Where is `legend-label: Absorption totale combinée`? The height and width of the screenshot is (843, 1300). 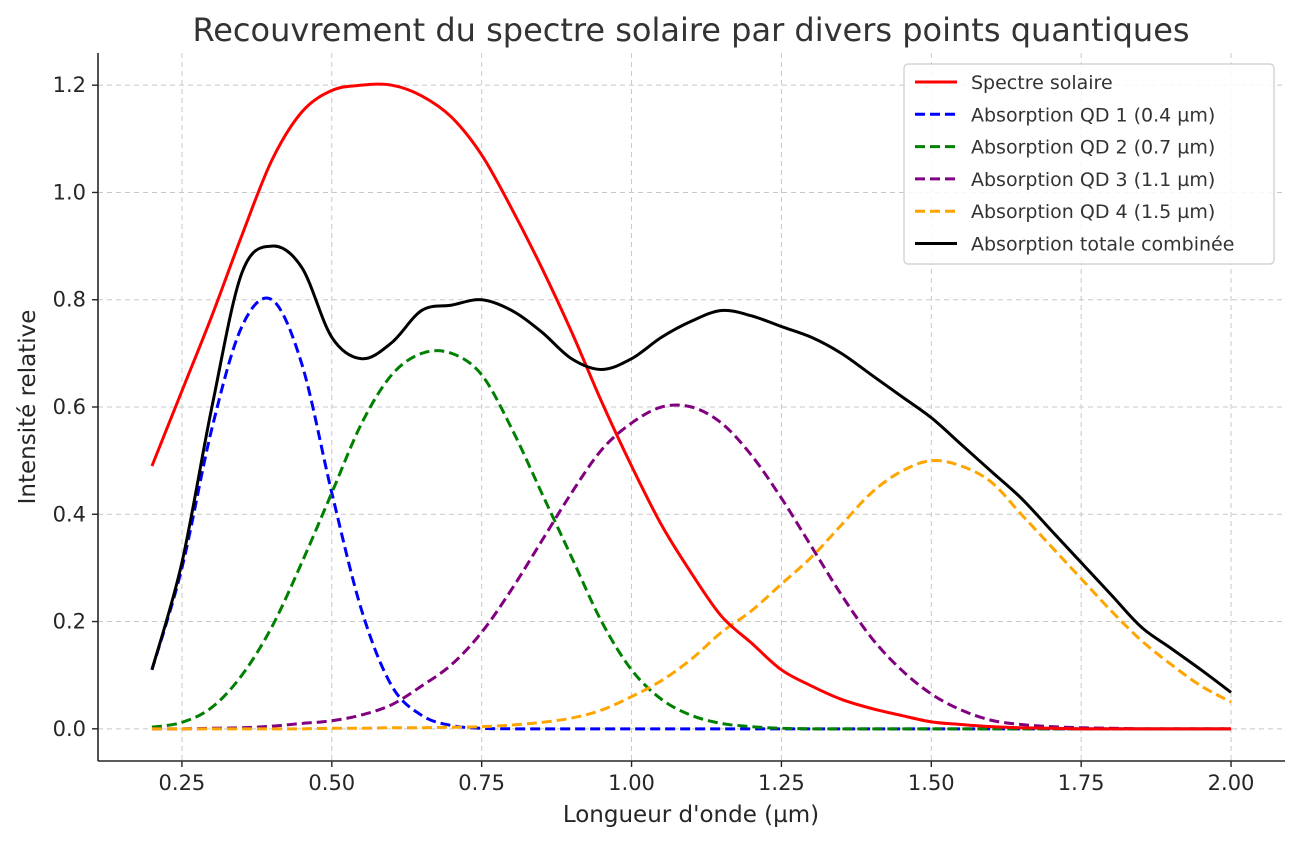 legend-label: Absorption totale combinée is located at coordinates (1102, 245).